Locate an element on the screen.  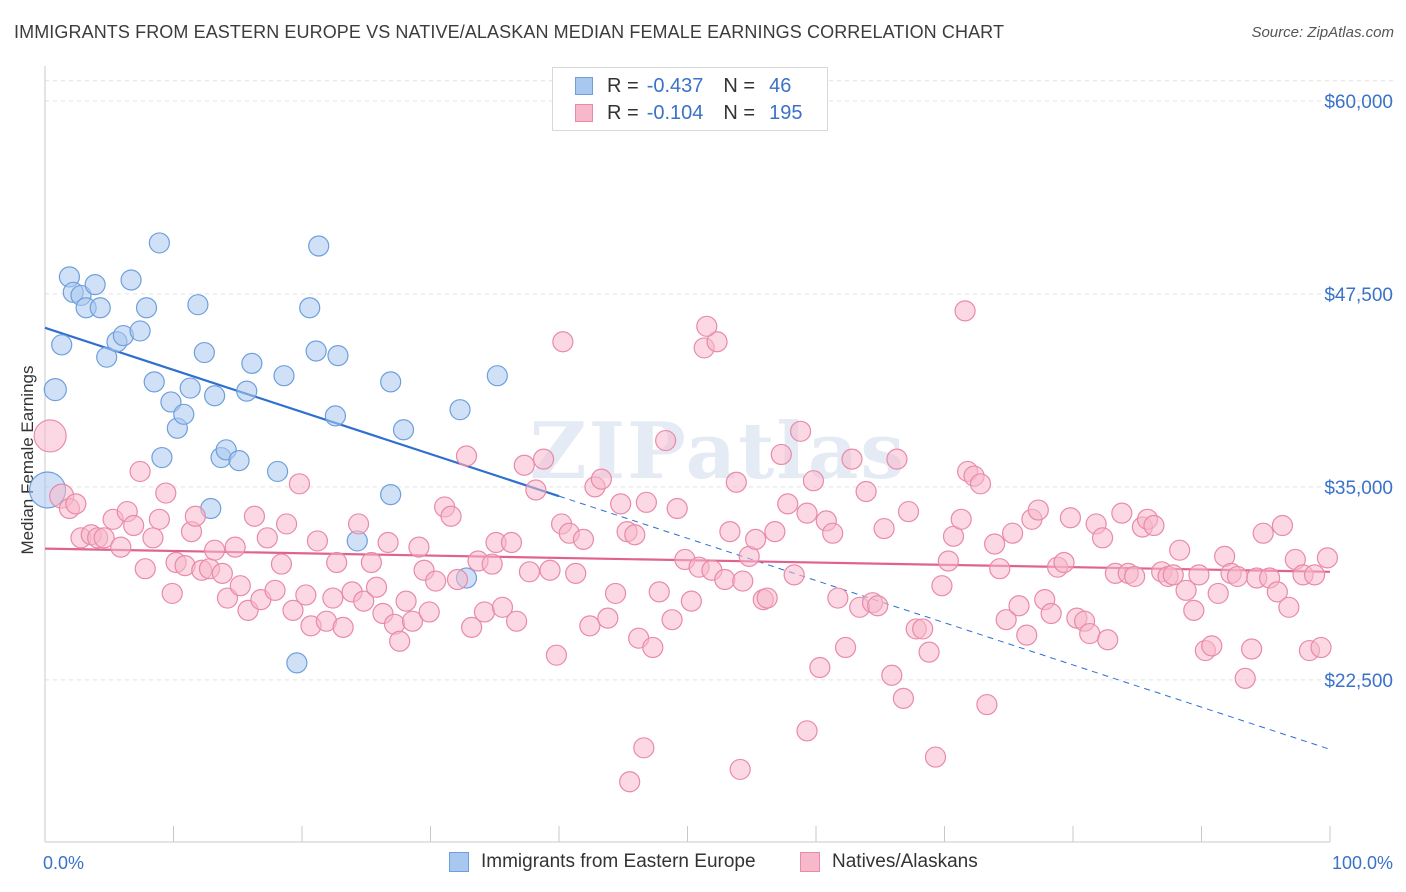
legend-row-natives: R = -0.104 N = 195 is located at coordinates (688, 113).